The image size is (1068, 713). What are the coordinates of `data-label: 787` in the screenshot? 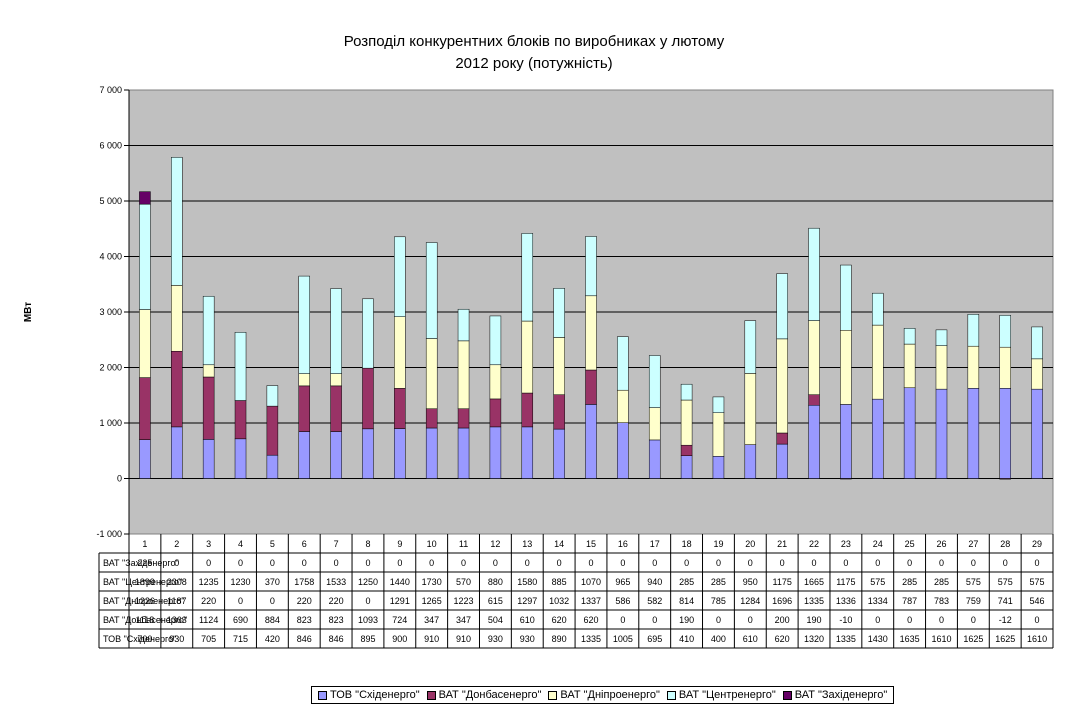 It's located at (909, 601).